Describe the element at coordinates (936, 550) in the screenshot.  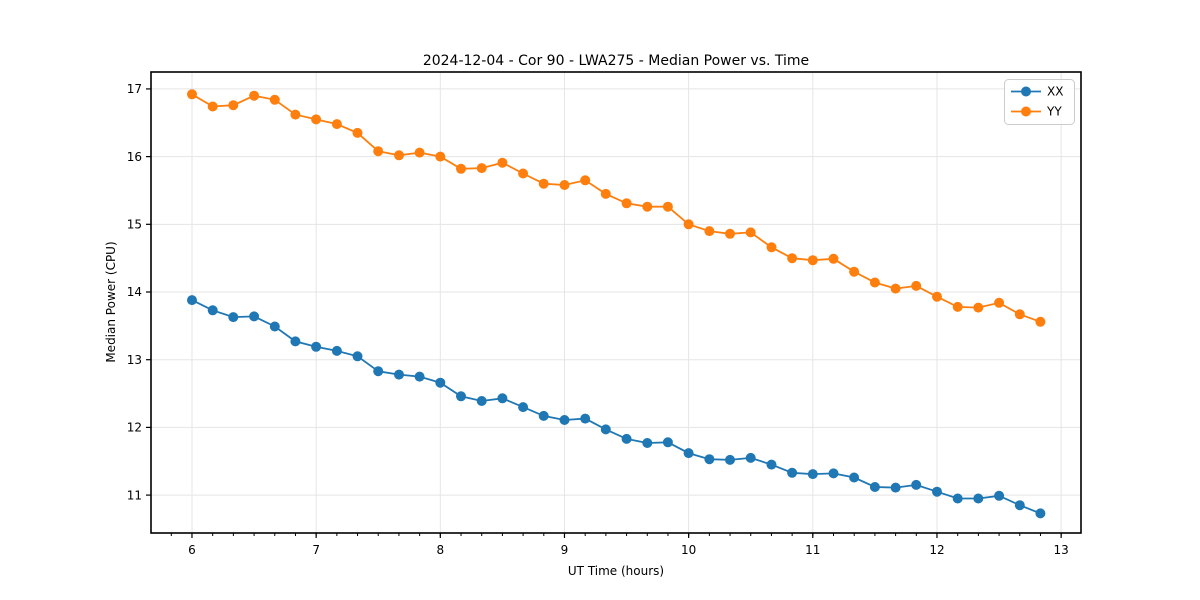
I see `x-tick-label: 12` at that location.